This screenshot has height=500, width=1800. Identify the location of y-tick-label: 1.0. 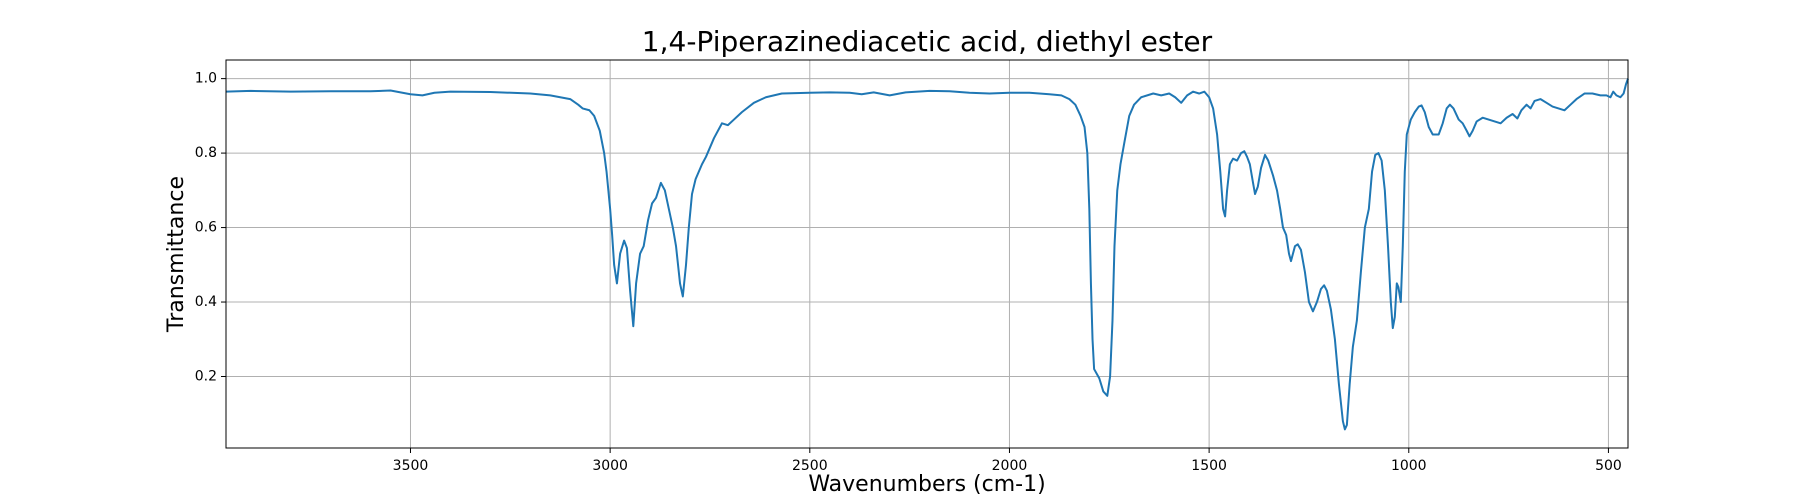
(206, 79).